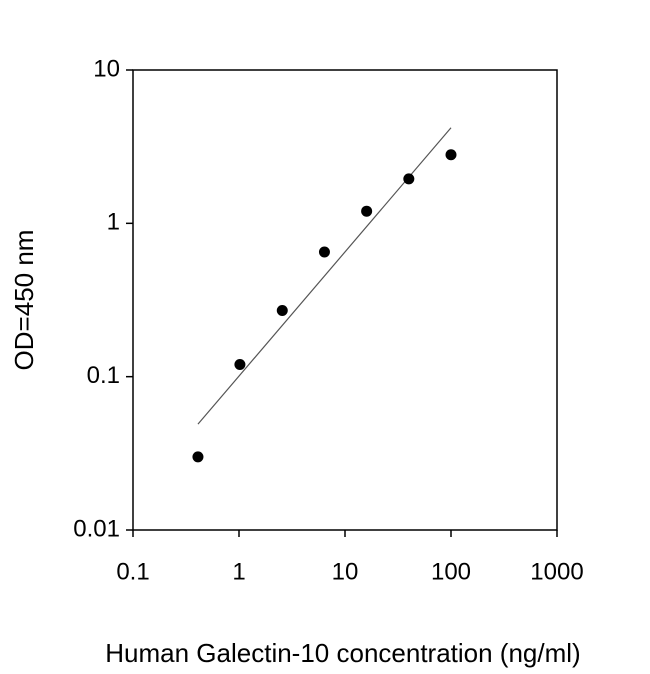  I want to click on x-tick-label: 100, so click(451, 571).